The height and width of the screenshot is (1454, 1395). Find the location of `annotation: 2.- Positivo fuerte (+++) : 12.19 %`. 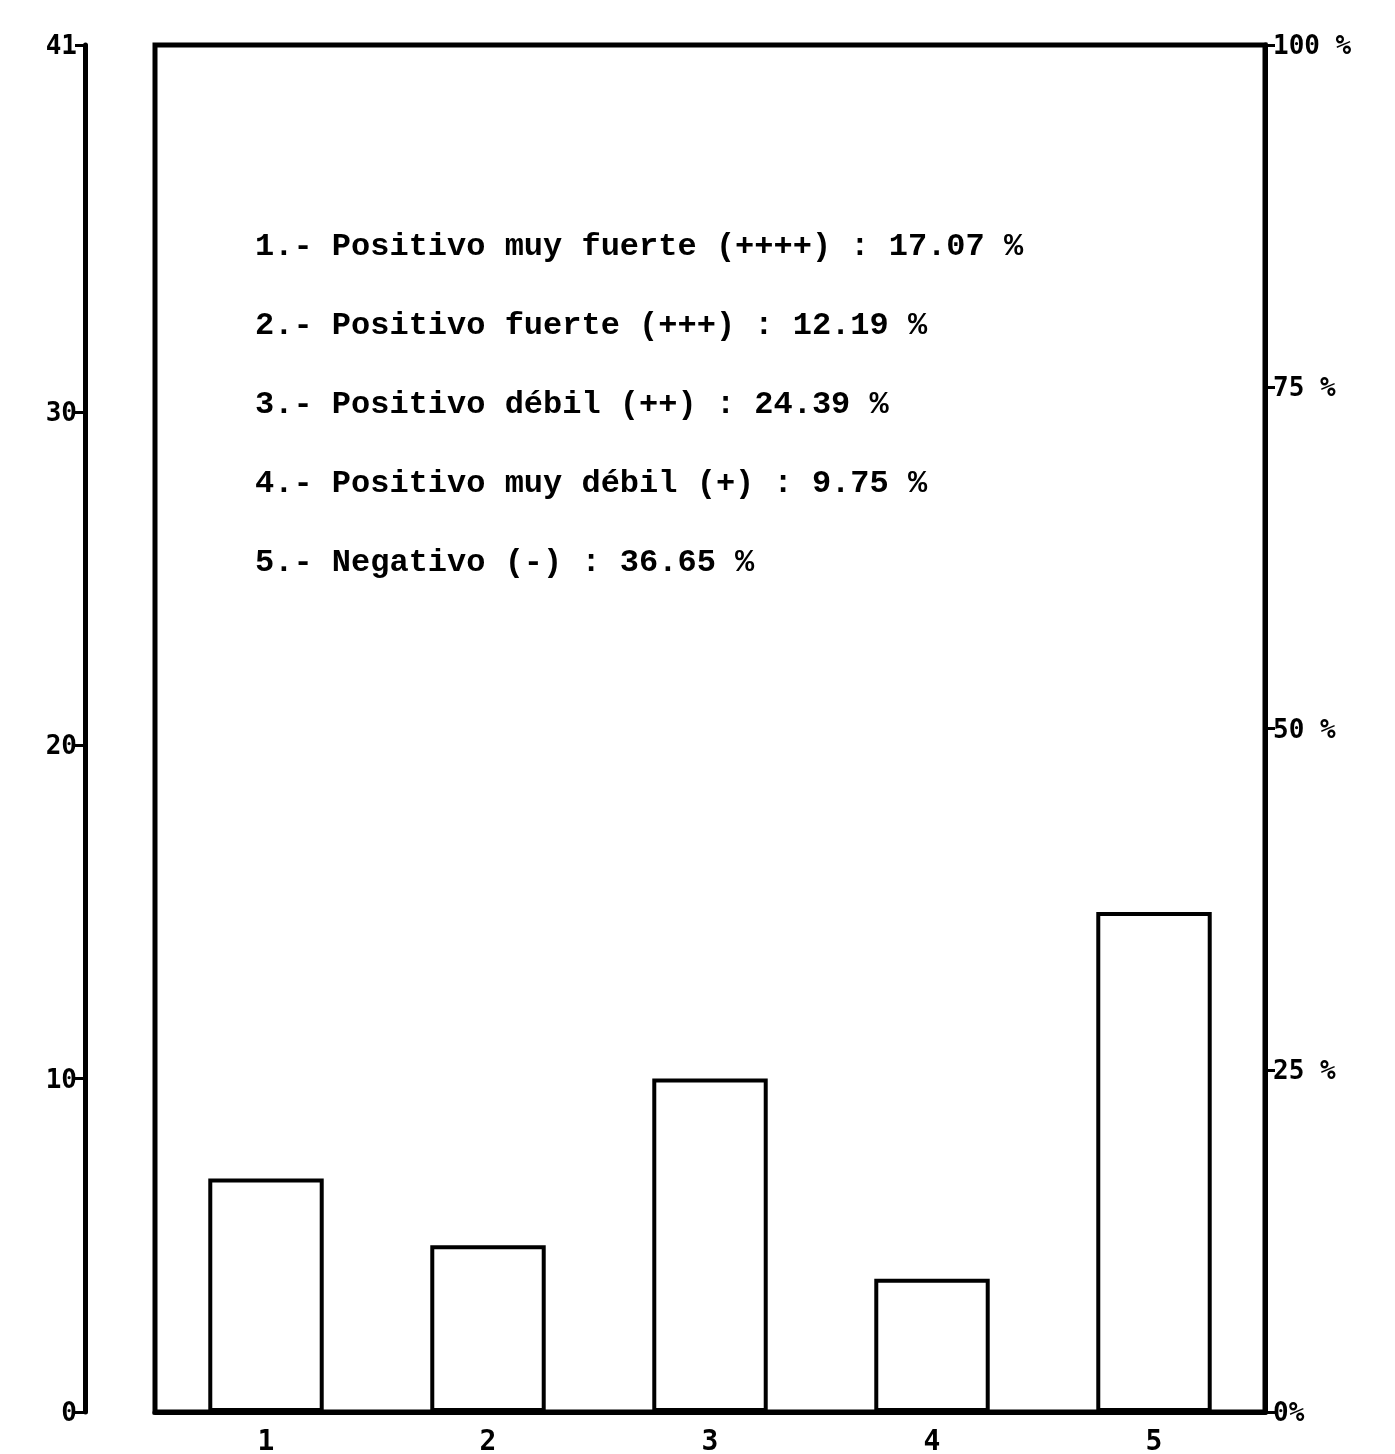

annotation: 2.- Positivo fuerte (+++) : 12.19 % is located at coordinates (591, 325).